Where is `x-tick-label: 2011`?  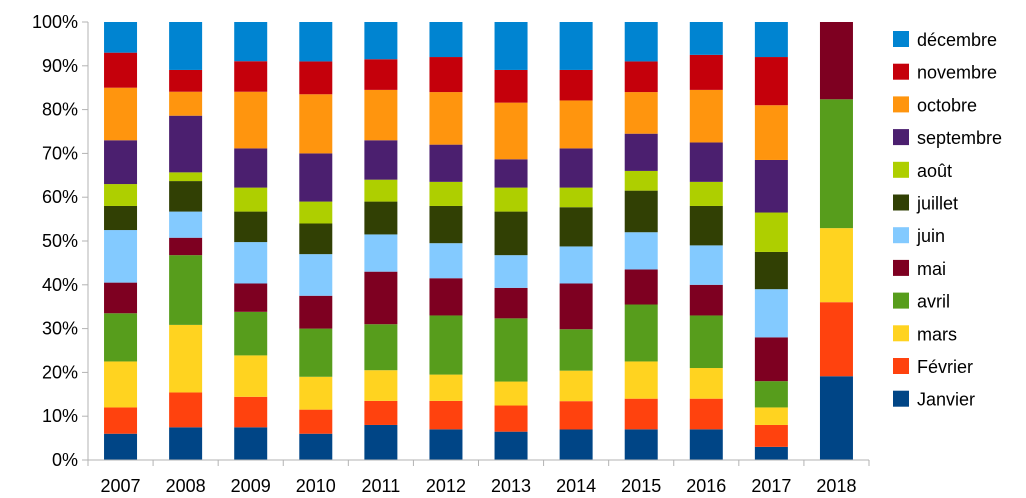 x-tick-label: 2011 is located at coordinates (381, 486).